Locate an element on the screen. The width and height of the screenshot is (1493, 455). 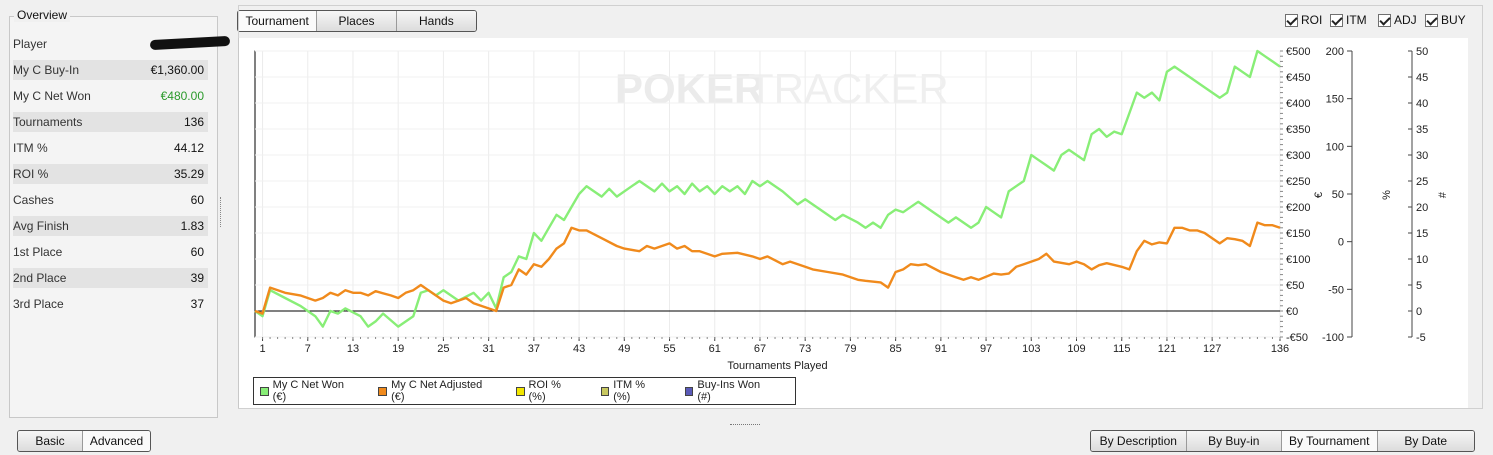
y-euro-tick-label: €450 is located at coordinates (1298, 78).